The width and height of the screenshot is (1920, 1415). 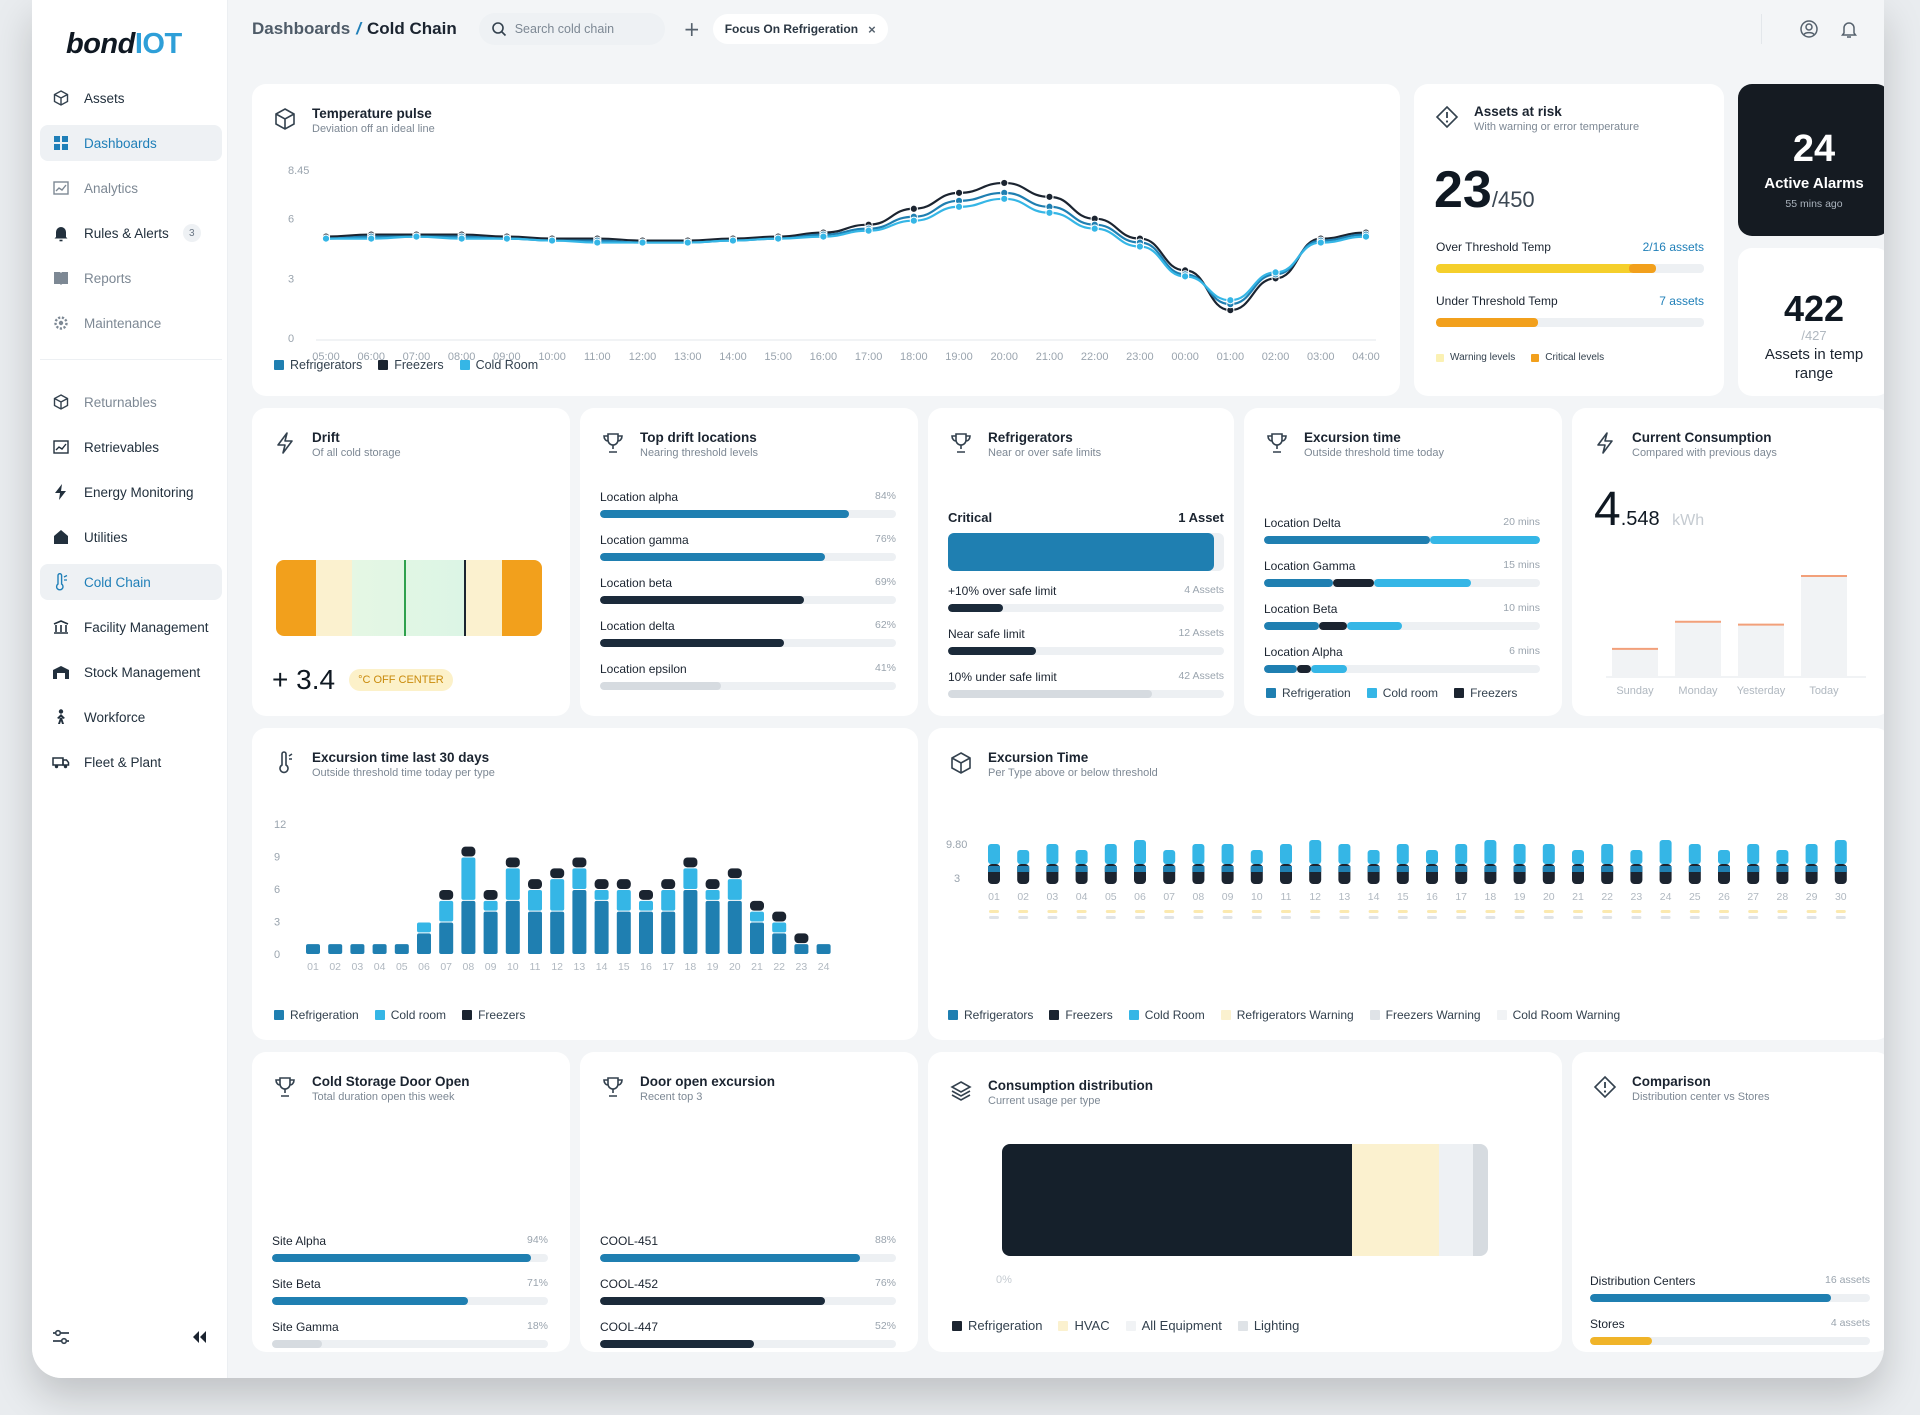 I want to click on sidebar-item-stock-management: Stock Management, so click(x=131, y=672).